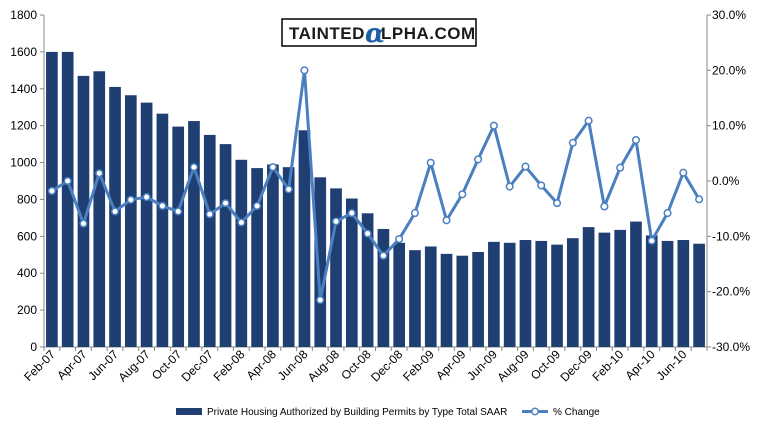 This screenshot has width=769, height=433. I want to click on watermark-text-before: TAINTED, so click(327, 33).